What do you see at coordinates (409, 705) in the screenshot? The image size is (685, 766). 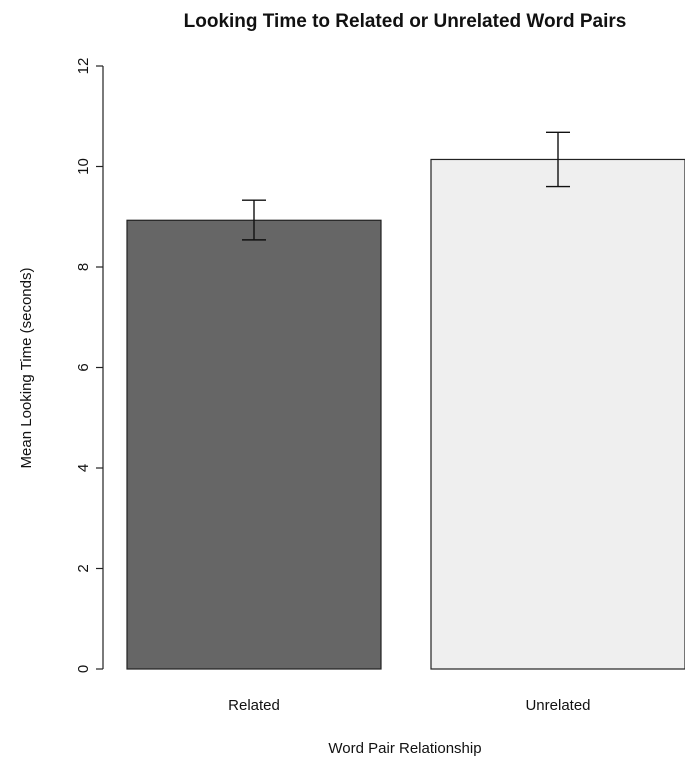 I see `x-axis-tick-labels: Related Unrelated` at bounding box center [409, 705].